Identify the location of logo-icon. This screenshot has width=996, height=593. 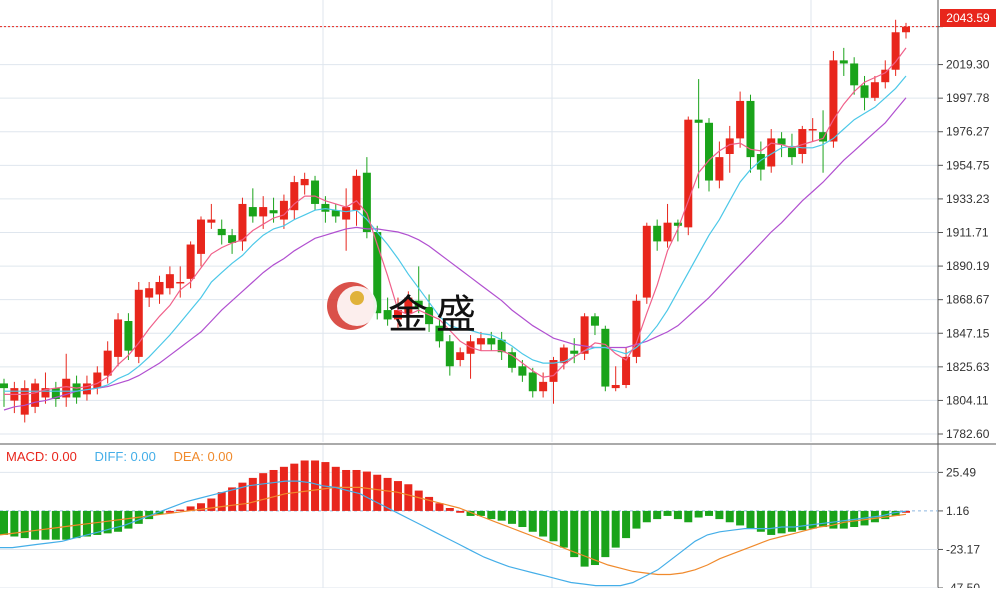
(352, 306).